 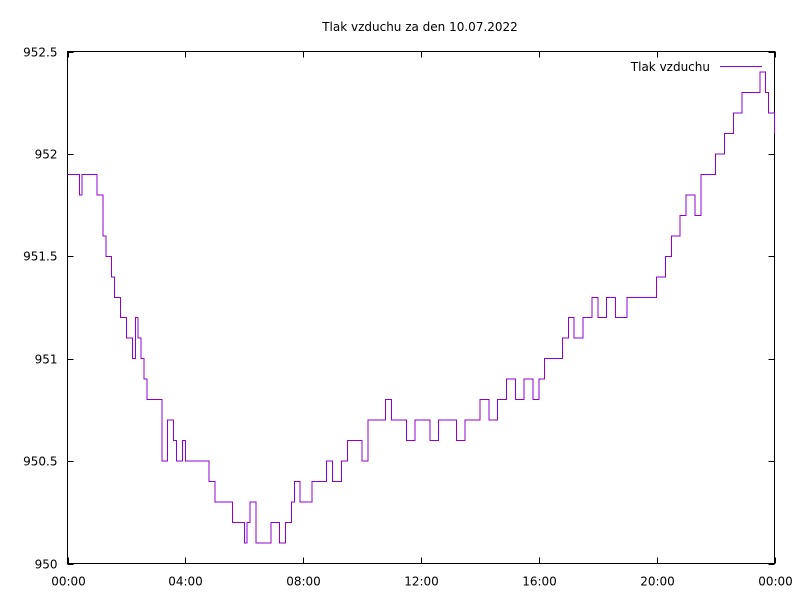 What do you see at coordinates (46, 360) in the screenshot?
I see `y-tick-label: 951` at bounding box center [46, 360].